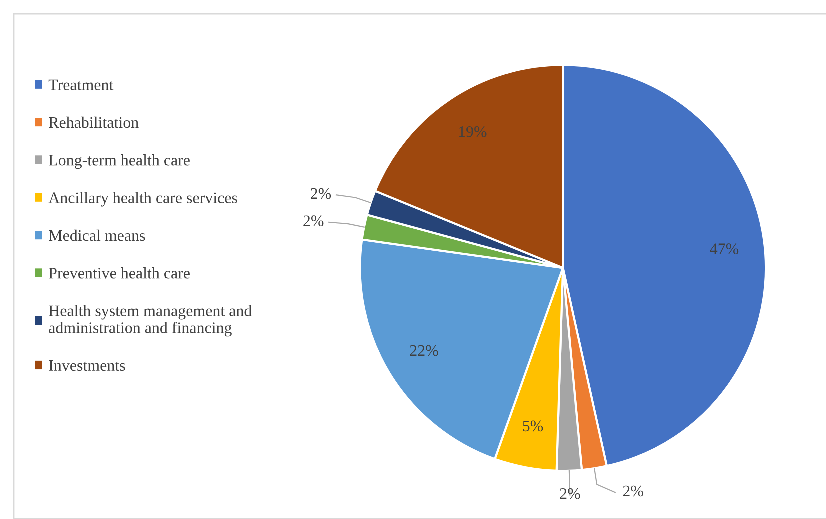 This screenshot has width=826, height=519. I want to click on data-label: 47%, so click(724, 249).